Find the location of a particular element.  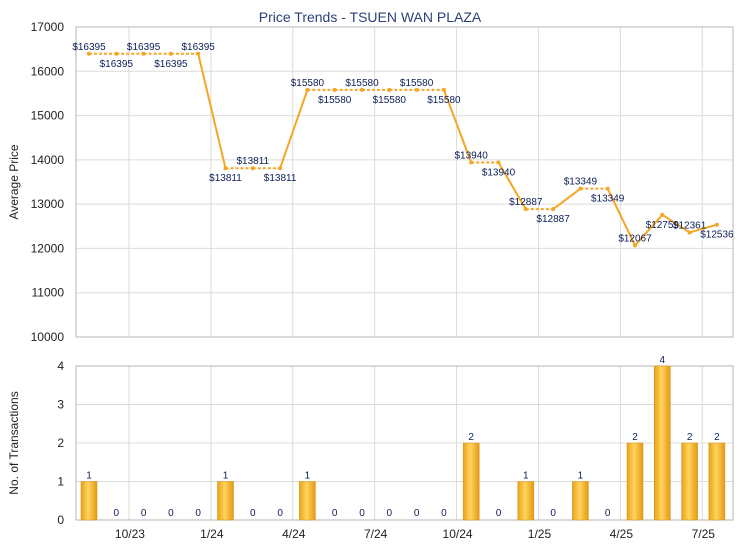

price-point-label: $12536 is located at coordinates (717, 235).